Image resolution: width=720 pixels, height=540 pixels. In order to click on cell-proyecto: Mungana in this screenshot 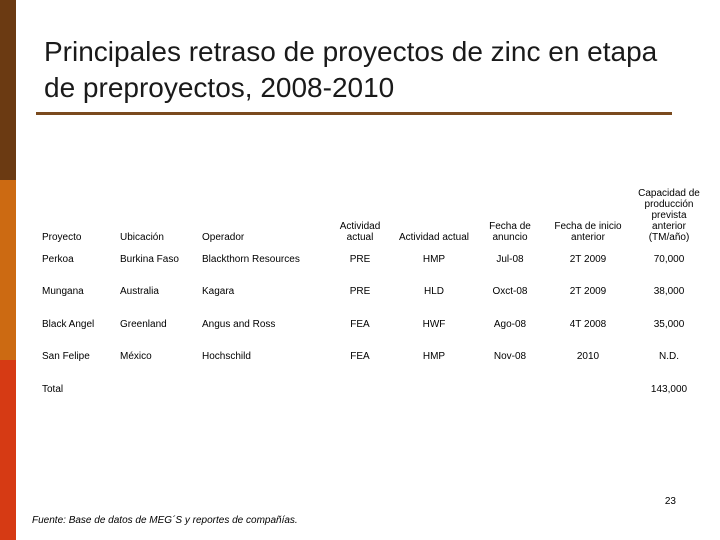, I will do `click(63, 292)`.